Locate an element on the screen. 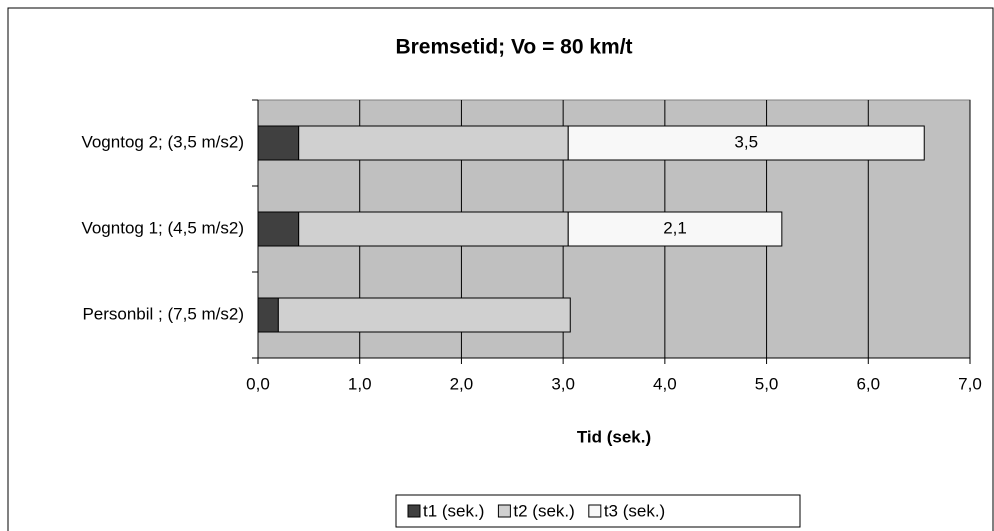 The image size is (994, 531). chart-title: Bremsetid; Vo = 80 km/t is located at coordinates (513, 47).